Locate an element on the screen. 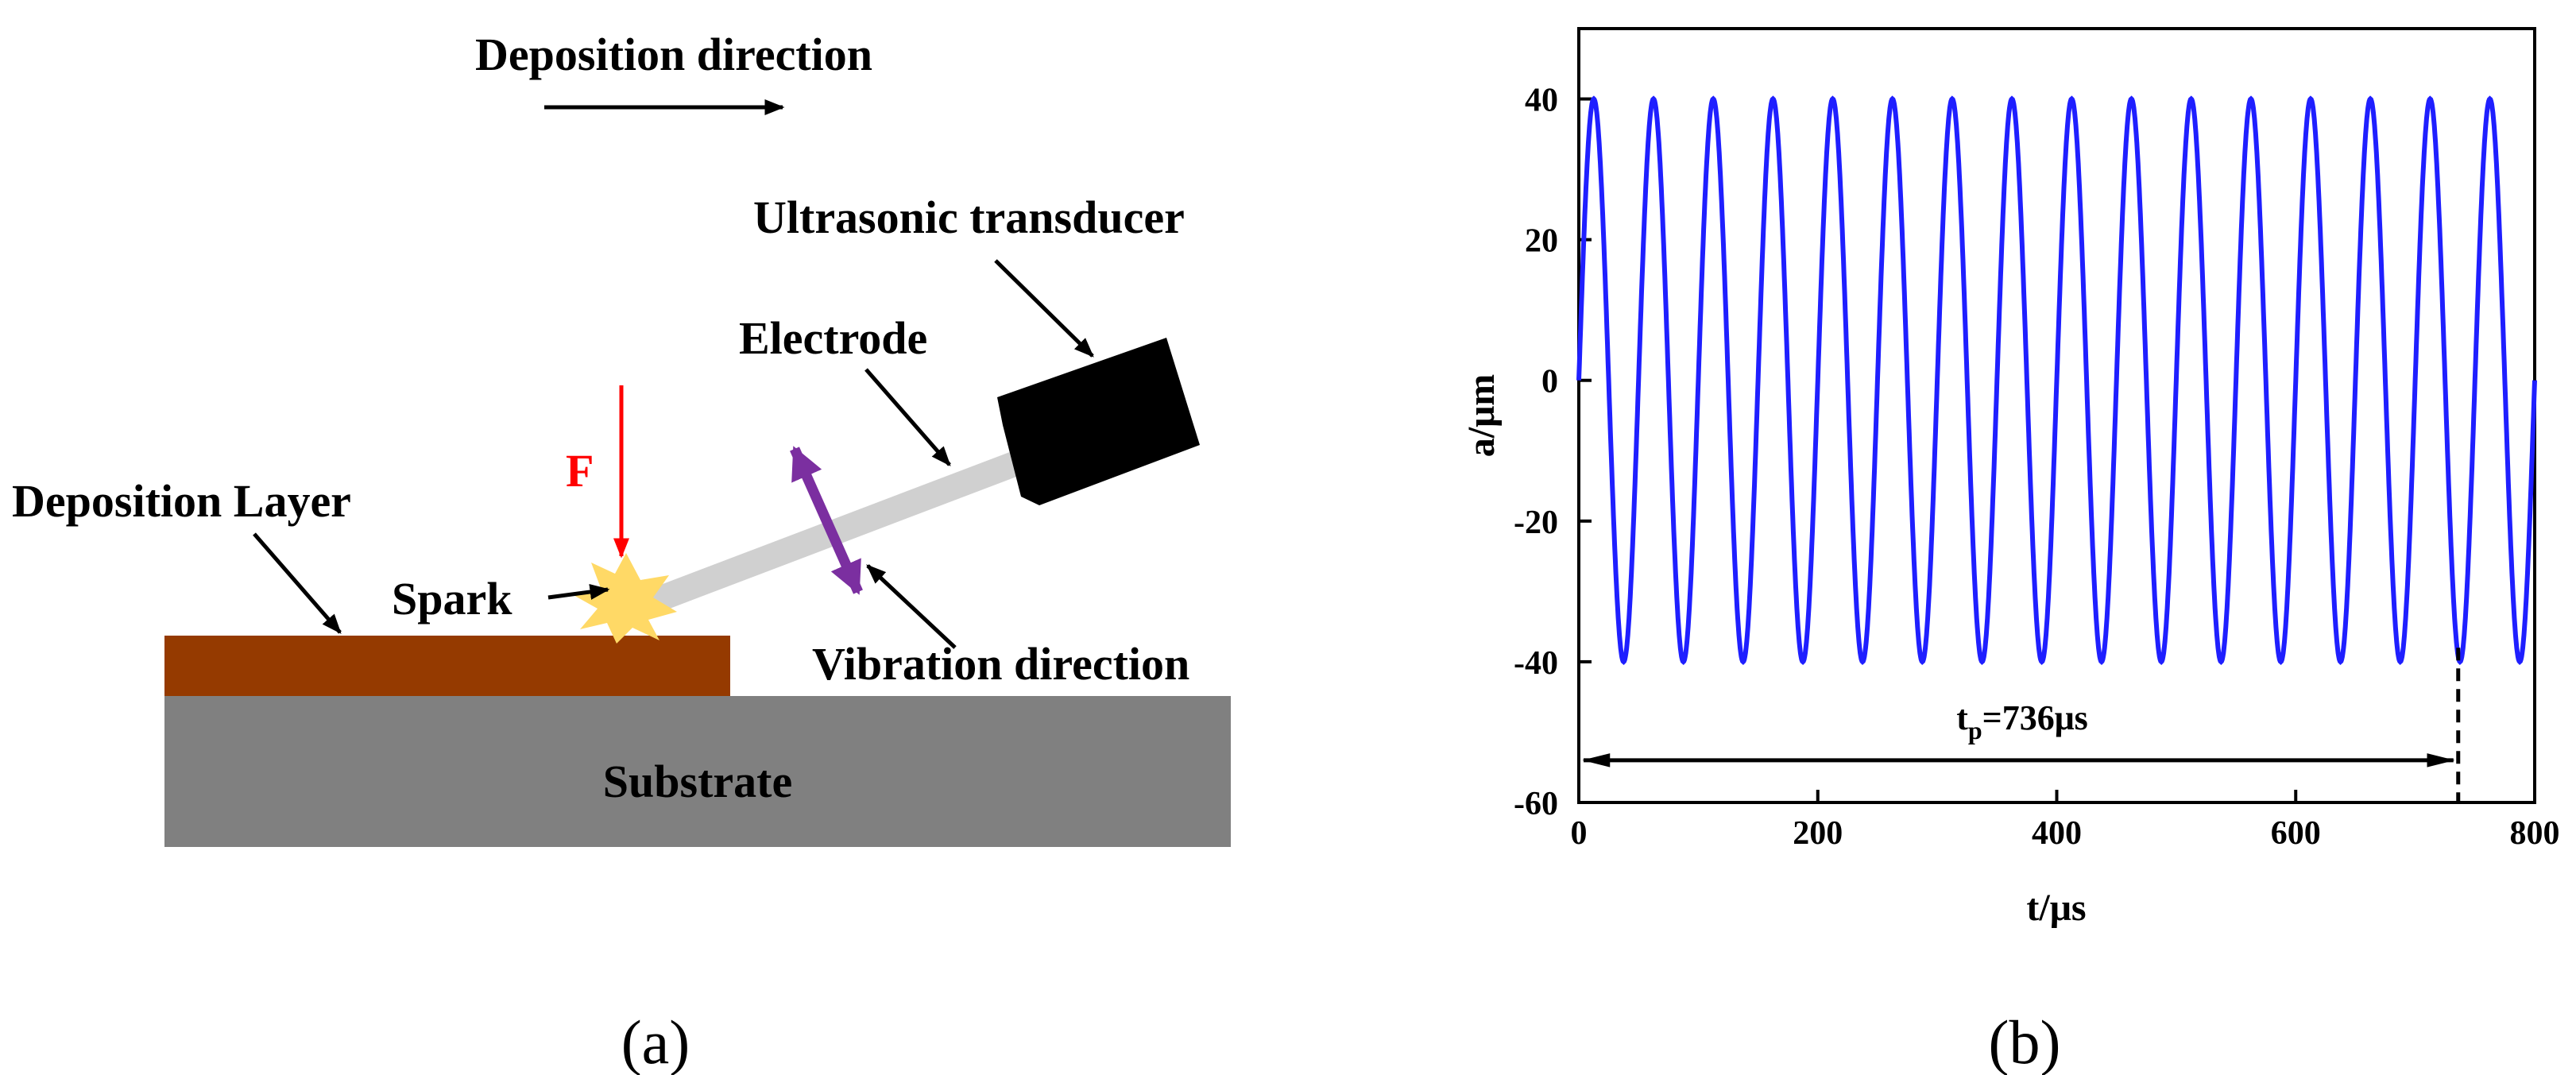 This screenshot has height=1075, width=2576. ultrasonic-transducer-body is located at coordinates (1098, 421).